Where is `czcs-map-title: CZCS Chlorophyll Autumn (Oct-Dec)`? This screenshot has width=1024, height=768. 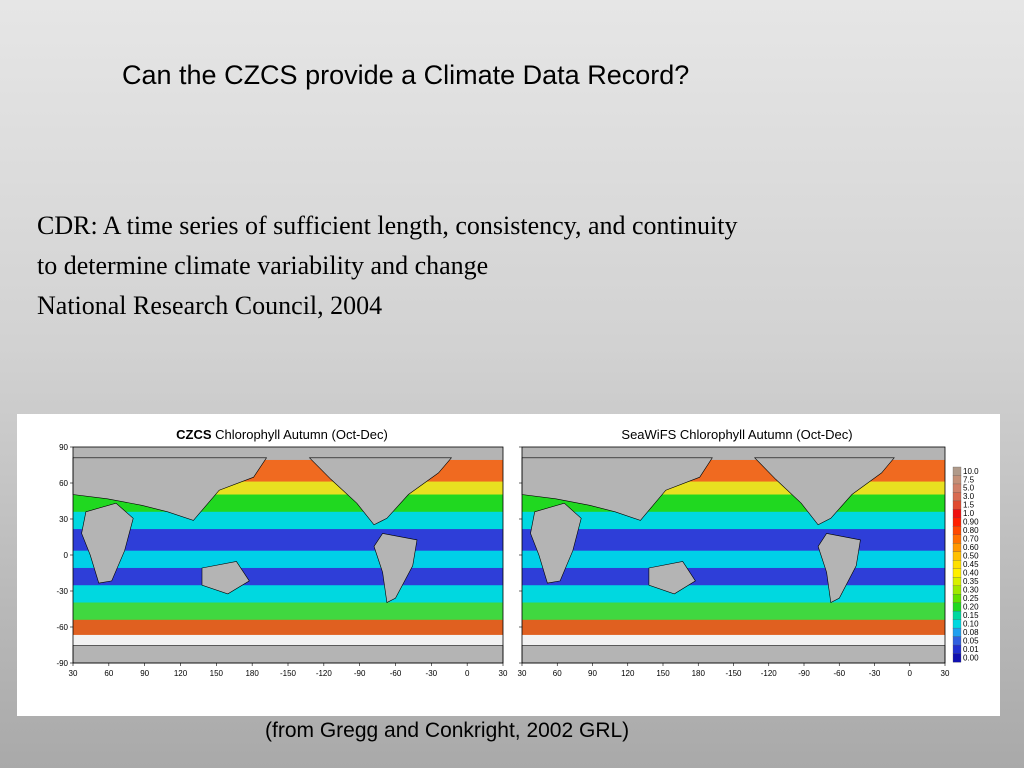
czcs-map-title: CZCS Chlorophyll Autumn (Oct-Dec) is located at coordinates (282, 434).